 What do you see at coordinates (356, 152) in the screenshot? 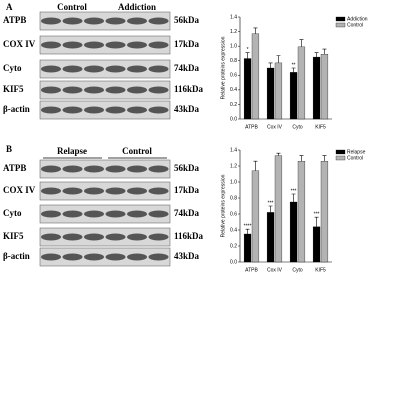
I see `legend-label: Relapse` at bounding box center [356, 152].